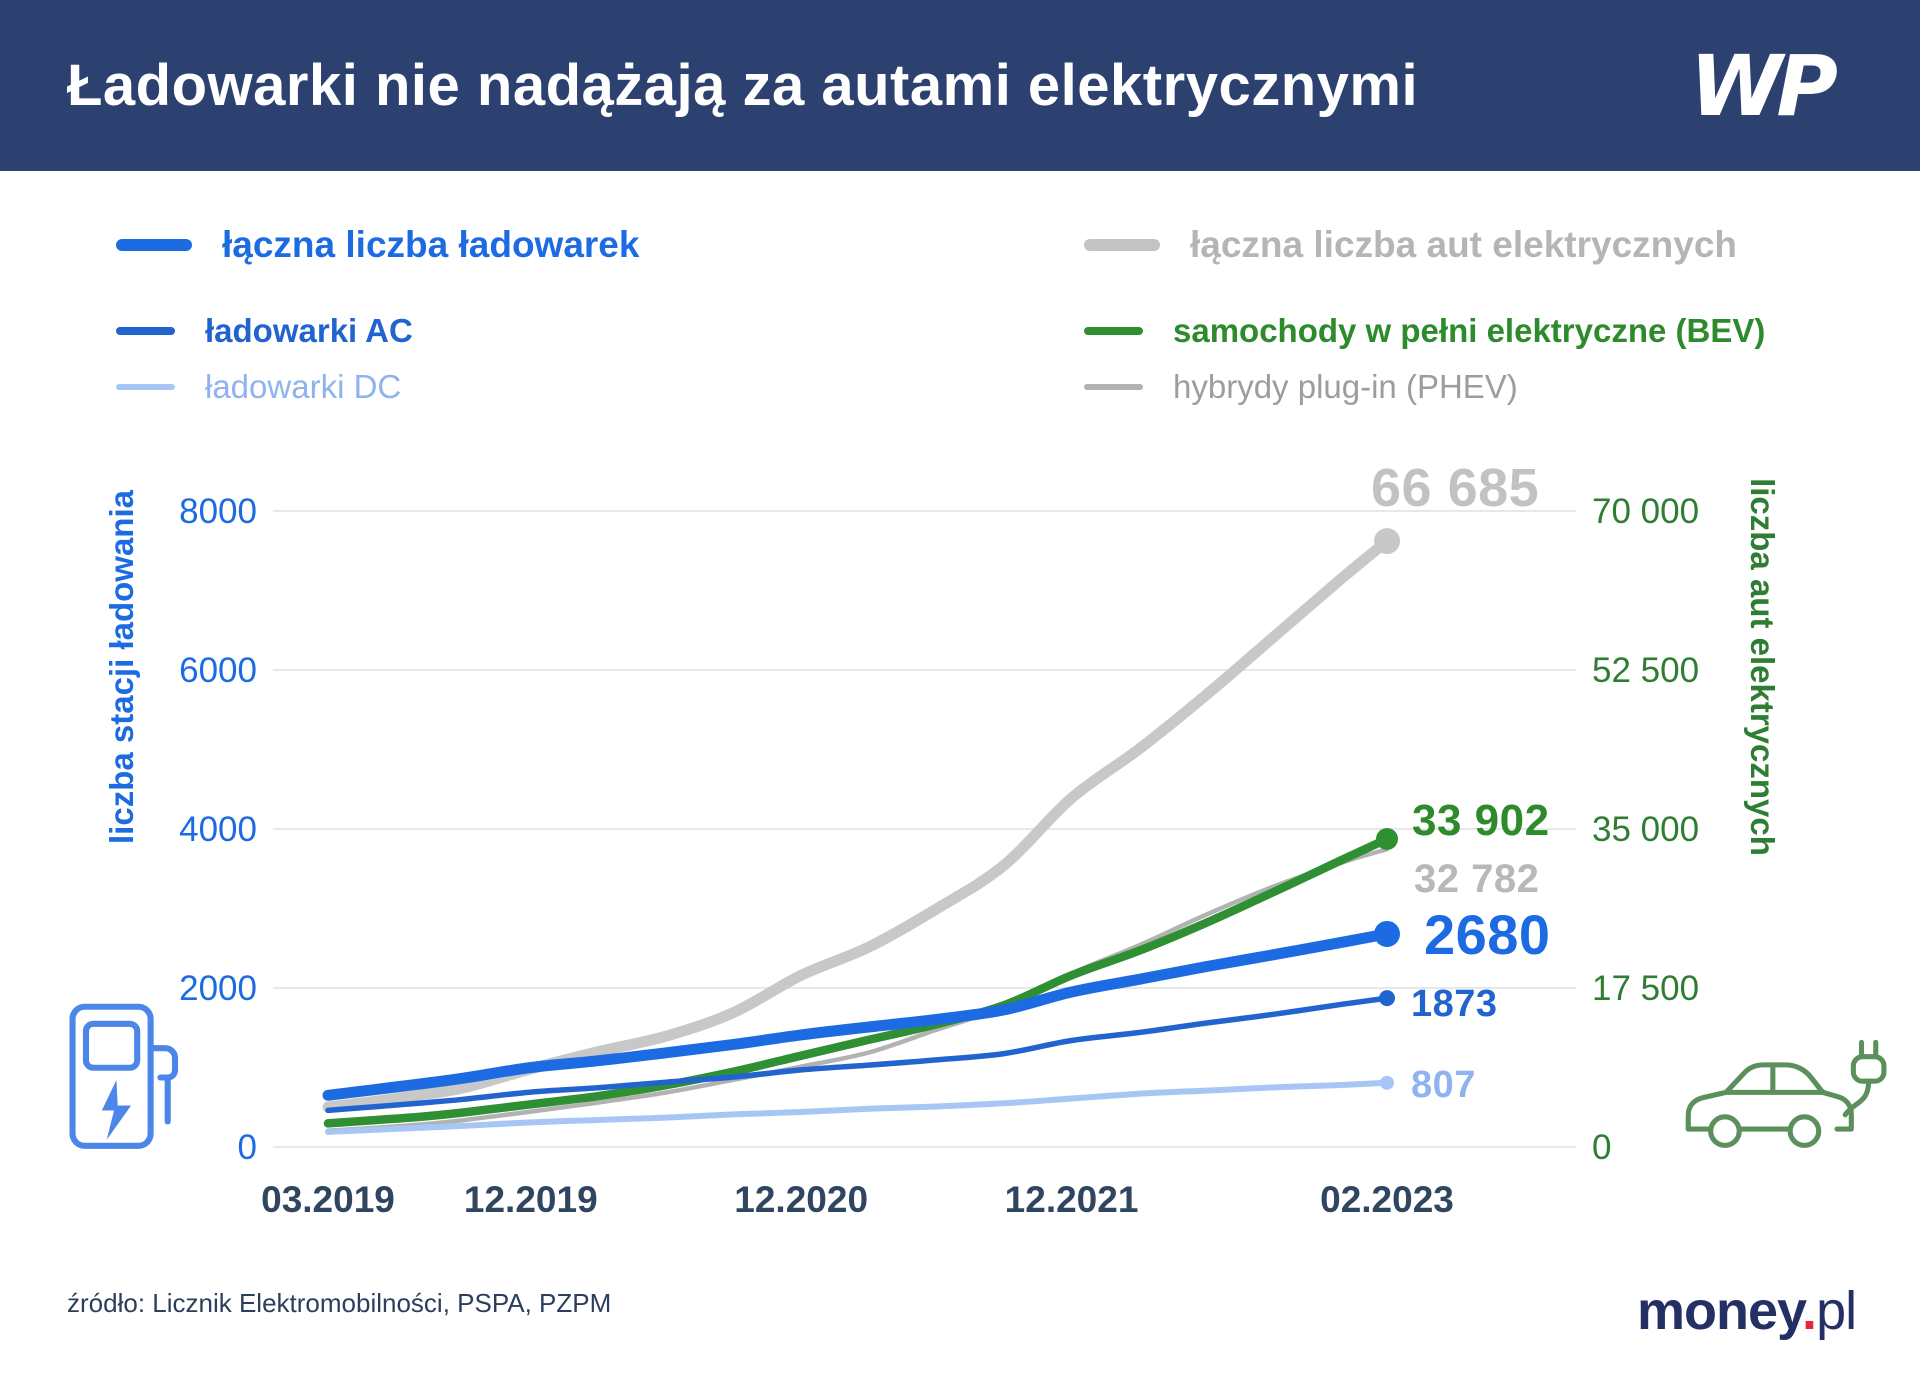 This screenshot has width=1920, height=1374. What do you see at coordinates (1601, 1147) in the screenshot?
I see `y-right-tick: 0` at bounding box center [1601, 1147].